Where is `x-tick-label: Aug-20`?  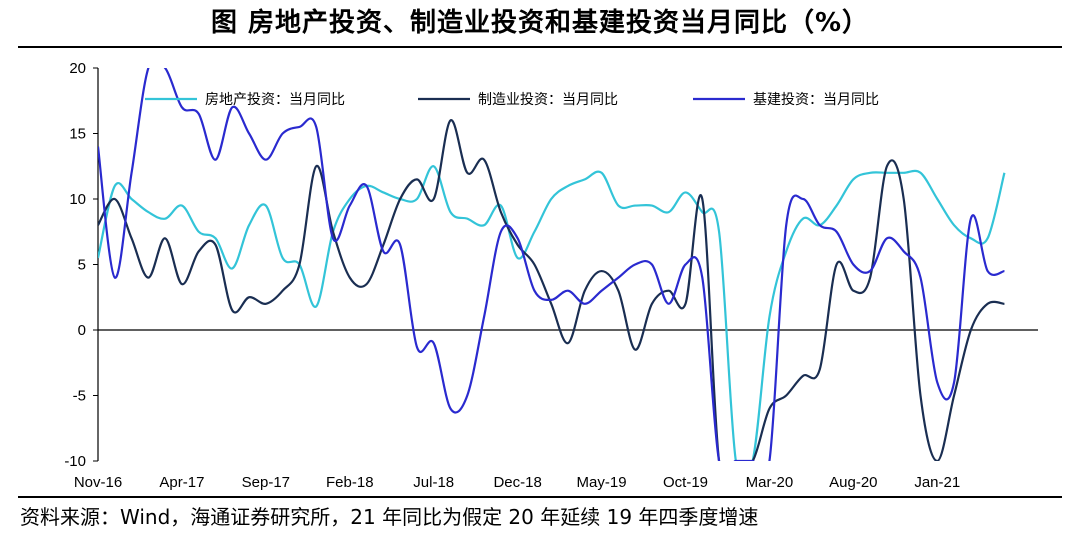 x-tick-label: Aug-20 is located at coordinates (853, 482).